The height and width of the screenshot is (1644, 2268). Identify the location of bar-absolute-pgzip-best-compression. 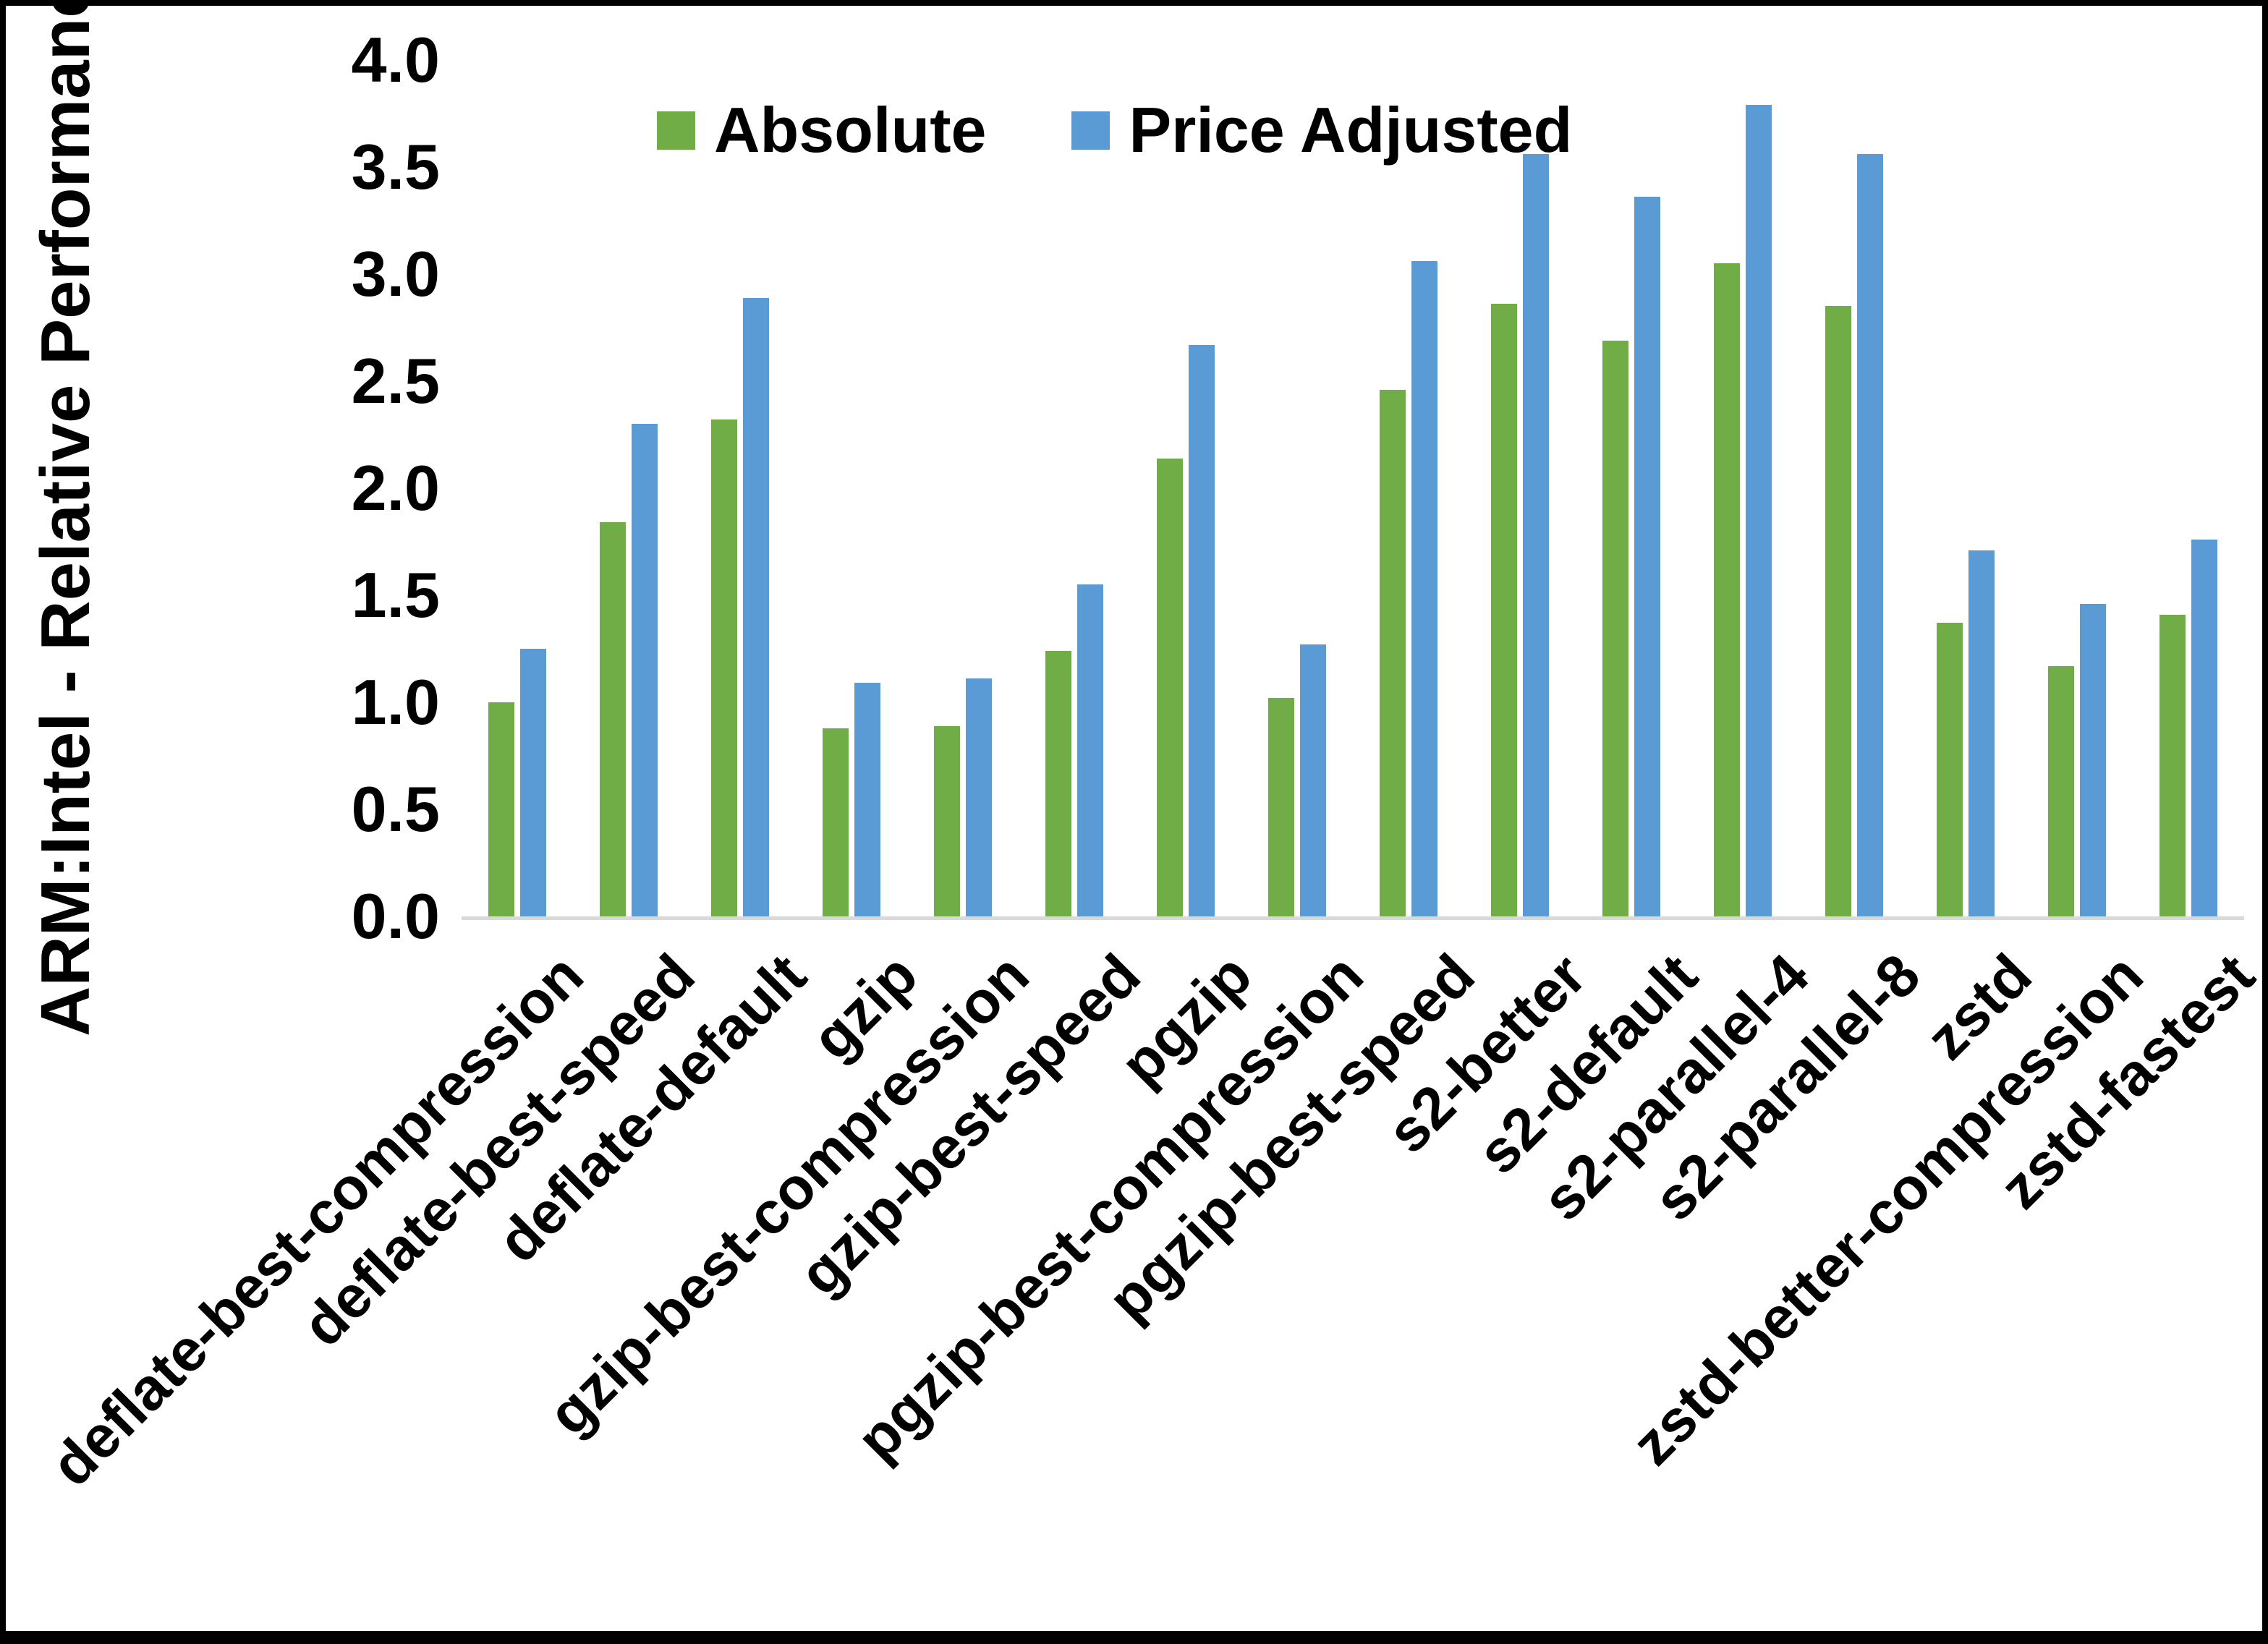
(1281, 807).